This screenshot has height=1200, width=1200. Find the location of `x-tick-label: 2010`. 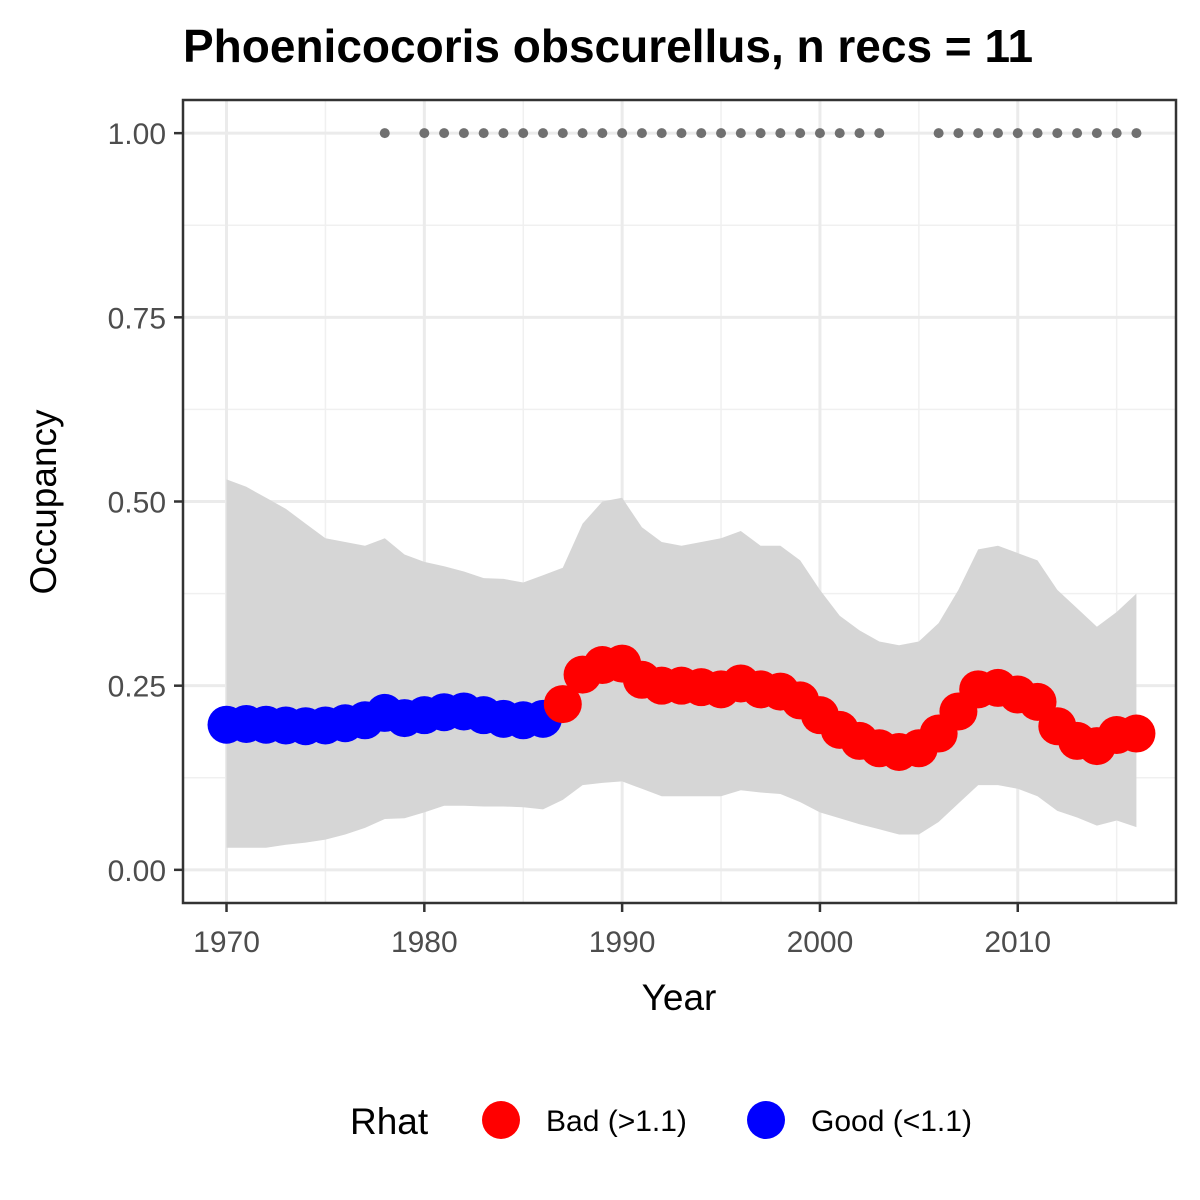

x-tick-label: 2010 is located at coordinates (1017, 942).